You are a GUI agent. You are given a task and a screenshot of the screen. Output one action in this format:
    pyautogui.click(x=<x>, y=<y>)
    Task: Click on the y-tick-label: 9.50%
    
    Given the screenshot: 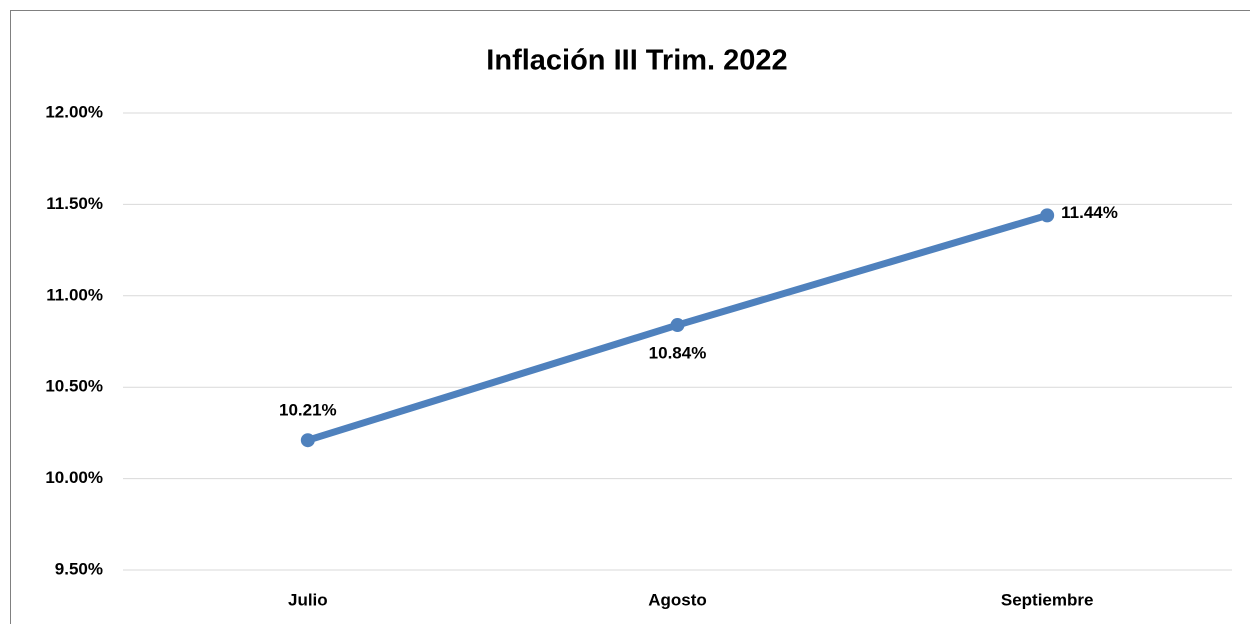 What is the action you would take?
    pyautogui.click(x=79, y=568)
    